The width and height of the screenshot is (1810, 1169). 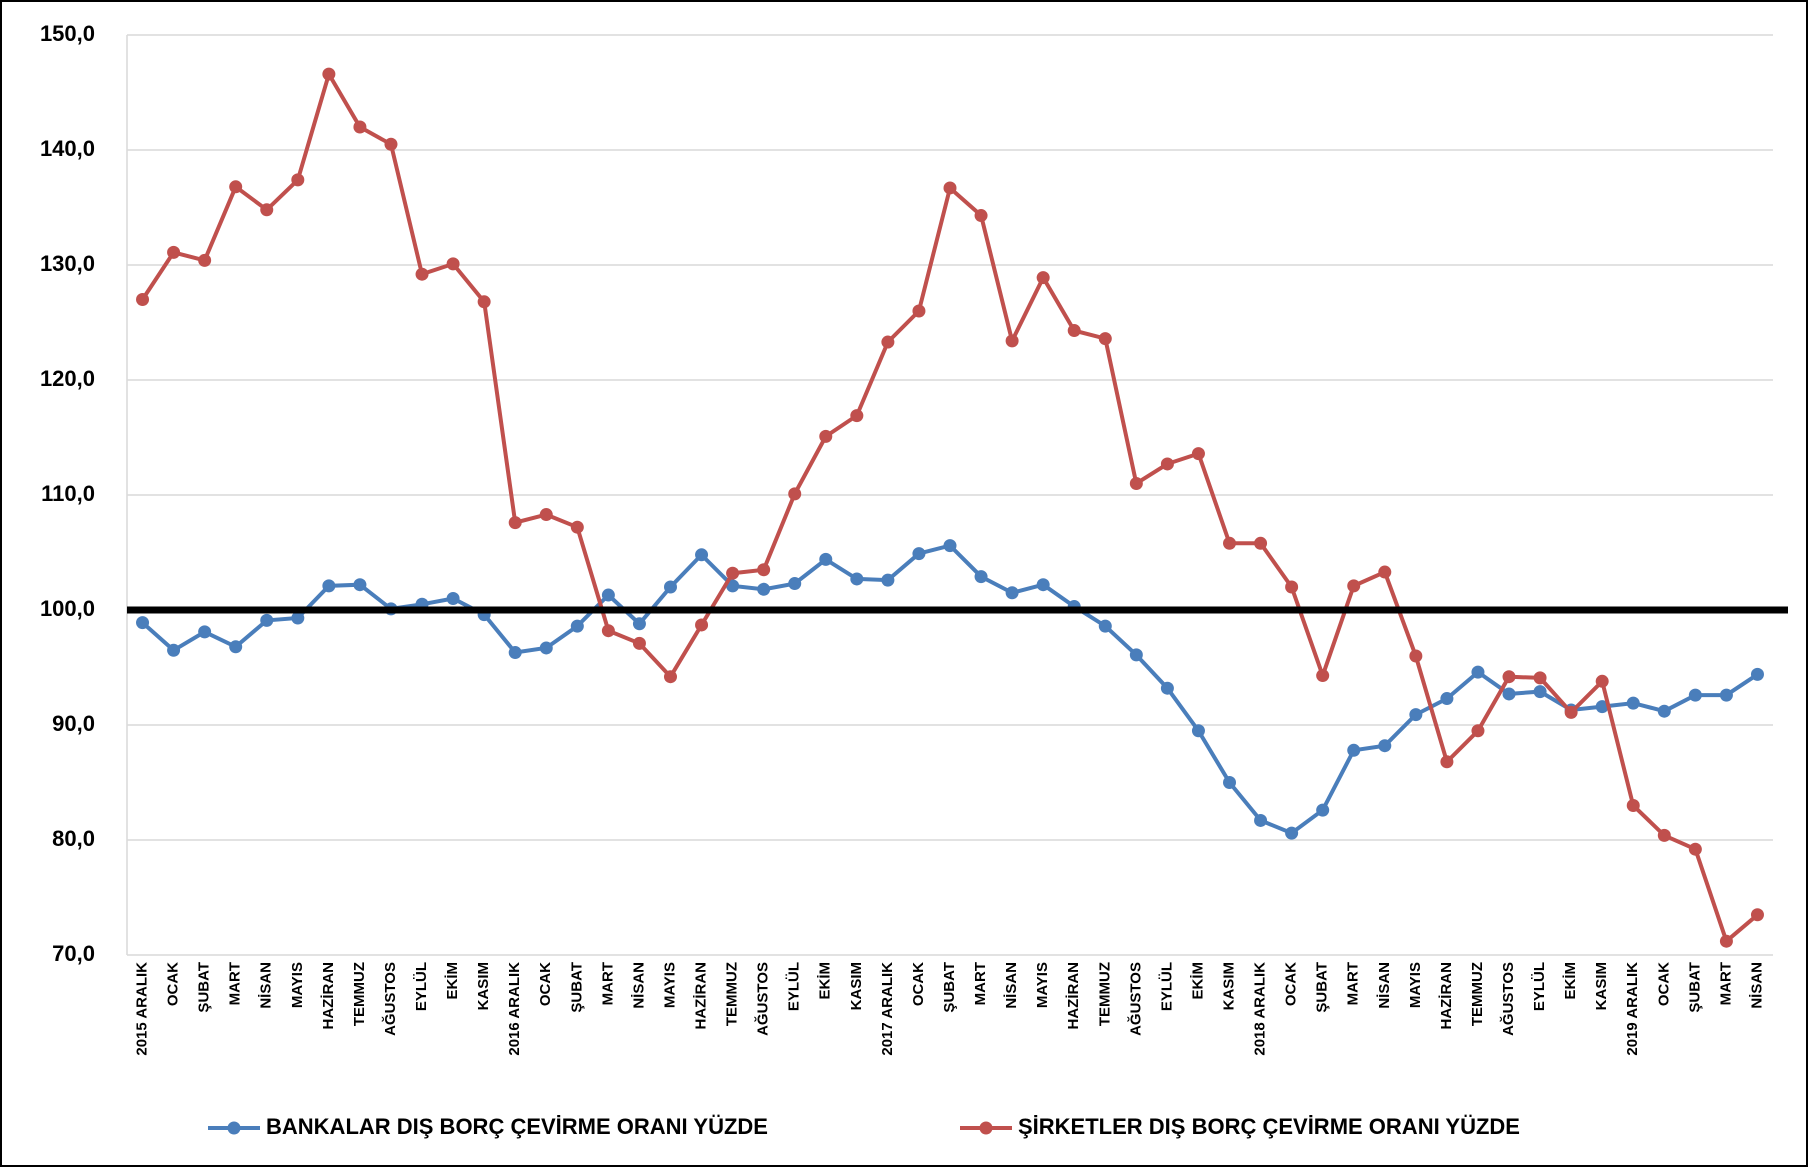 I want to click on y-tick-label: 140,0, so click(x=67, y=148).